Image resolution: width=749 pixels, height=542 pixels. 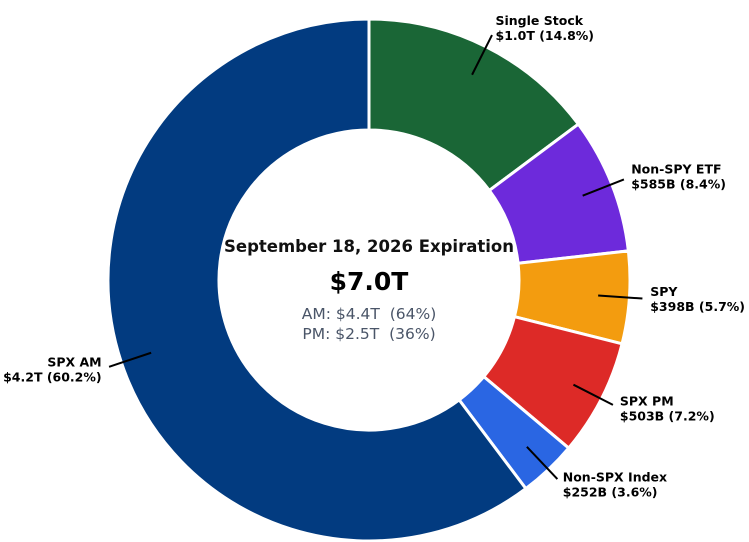 I want to click on label-value: $585B (8.4%), so click(x=678, y=184).